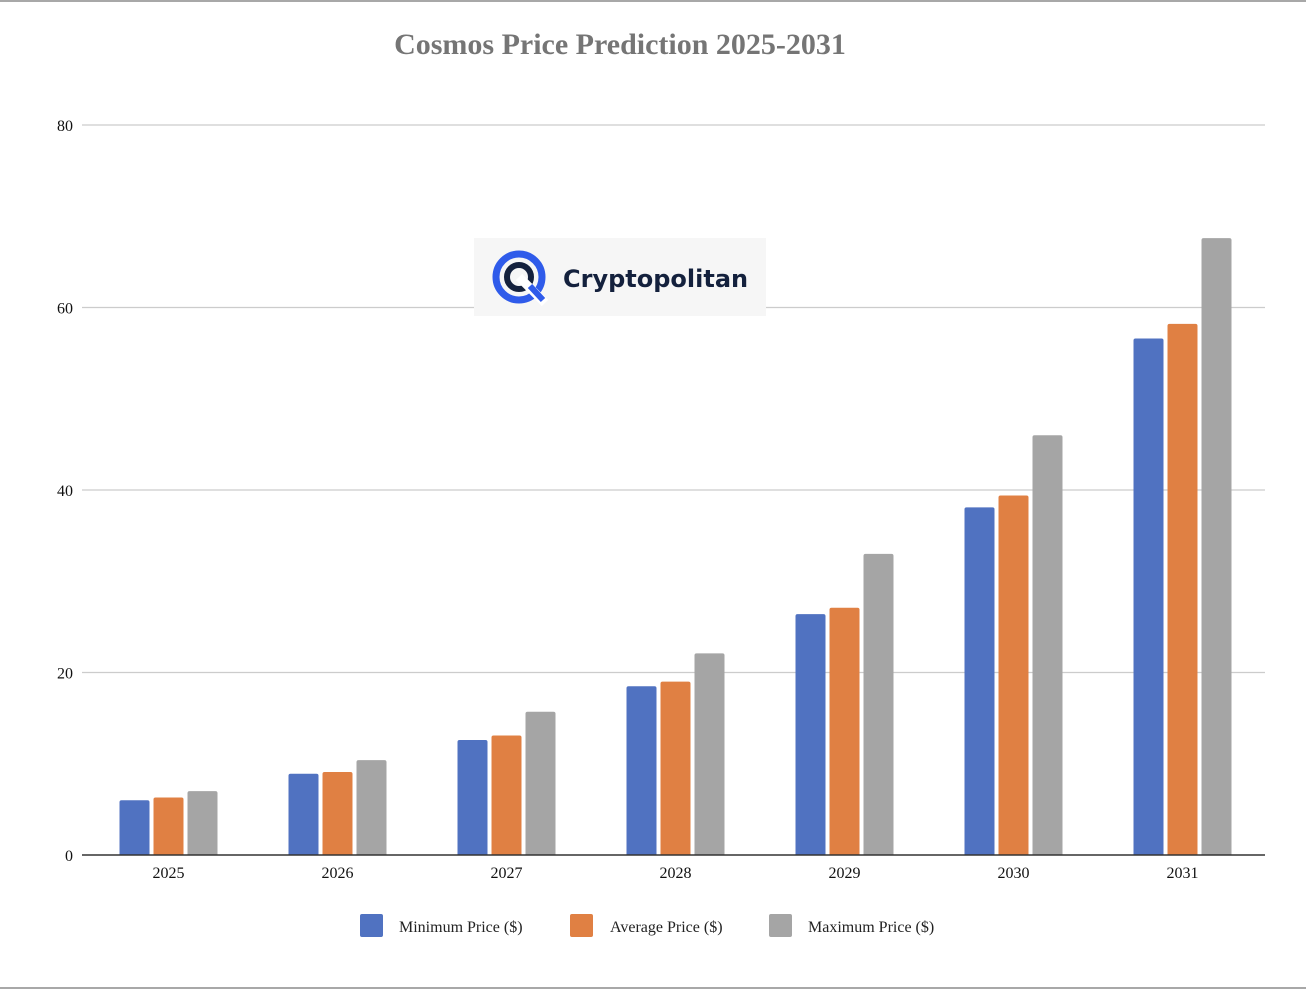 Image resolution: width=1306 pixels, height=990 pixels. Describe the element at coordinates (1047, 645) in the screenshot. I see `bar-maximum-2030` at that location.